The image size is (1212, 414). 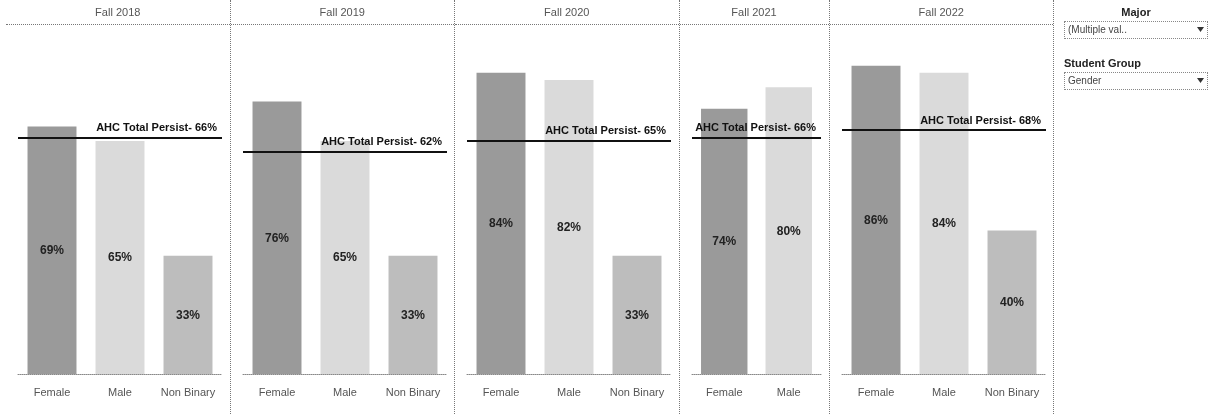 I want to click on ref-line-label: AHC Total Persist- 65%, so click(x=606, y=130).